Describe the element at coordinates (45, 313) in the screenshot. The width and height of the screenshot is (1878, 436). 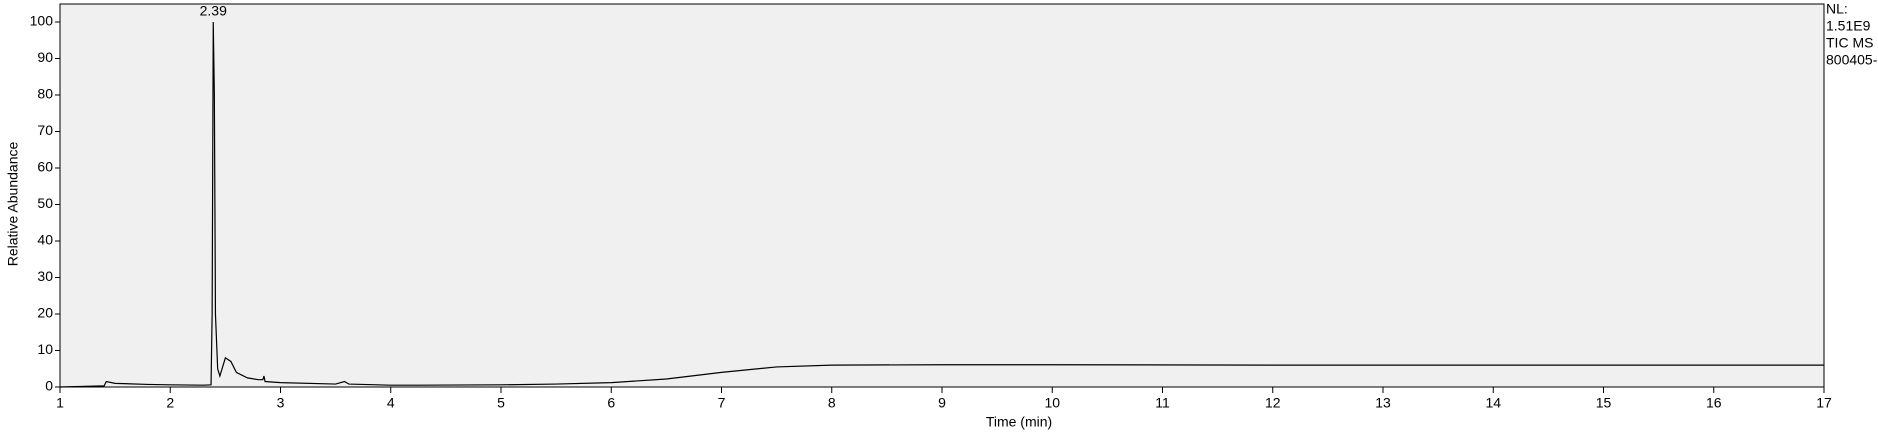
I see `y-tick-label: 20` at that location.